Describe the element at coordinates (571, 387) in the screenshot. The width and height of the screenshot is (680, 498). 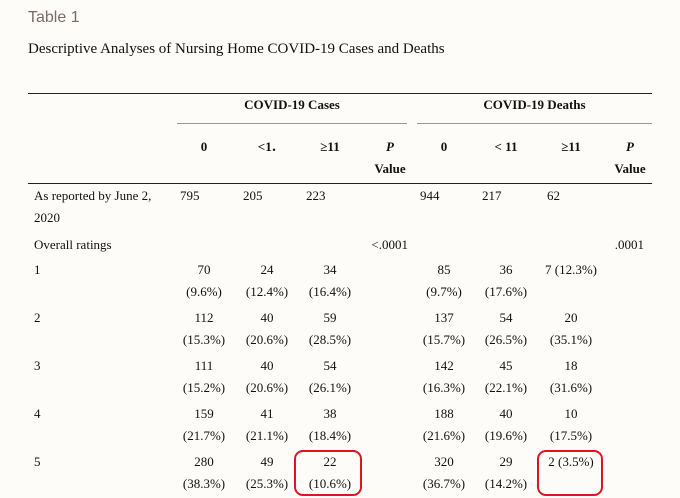
I see `deaths-percent-cell: (31.6%)` at that location.